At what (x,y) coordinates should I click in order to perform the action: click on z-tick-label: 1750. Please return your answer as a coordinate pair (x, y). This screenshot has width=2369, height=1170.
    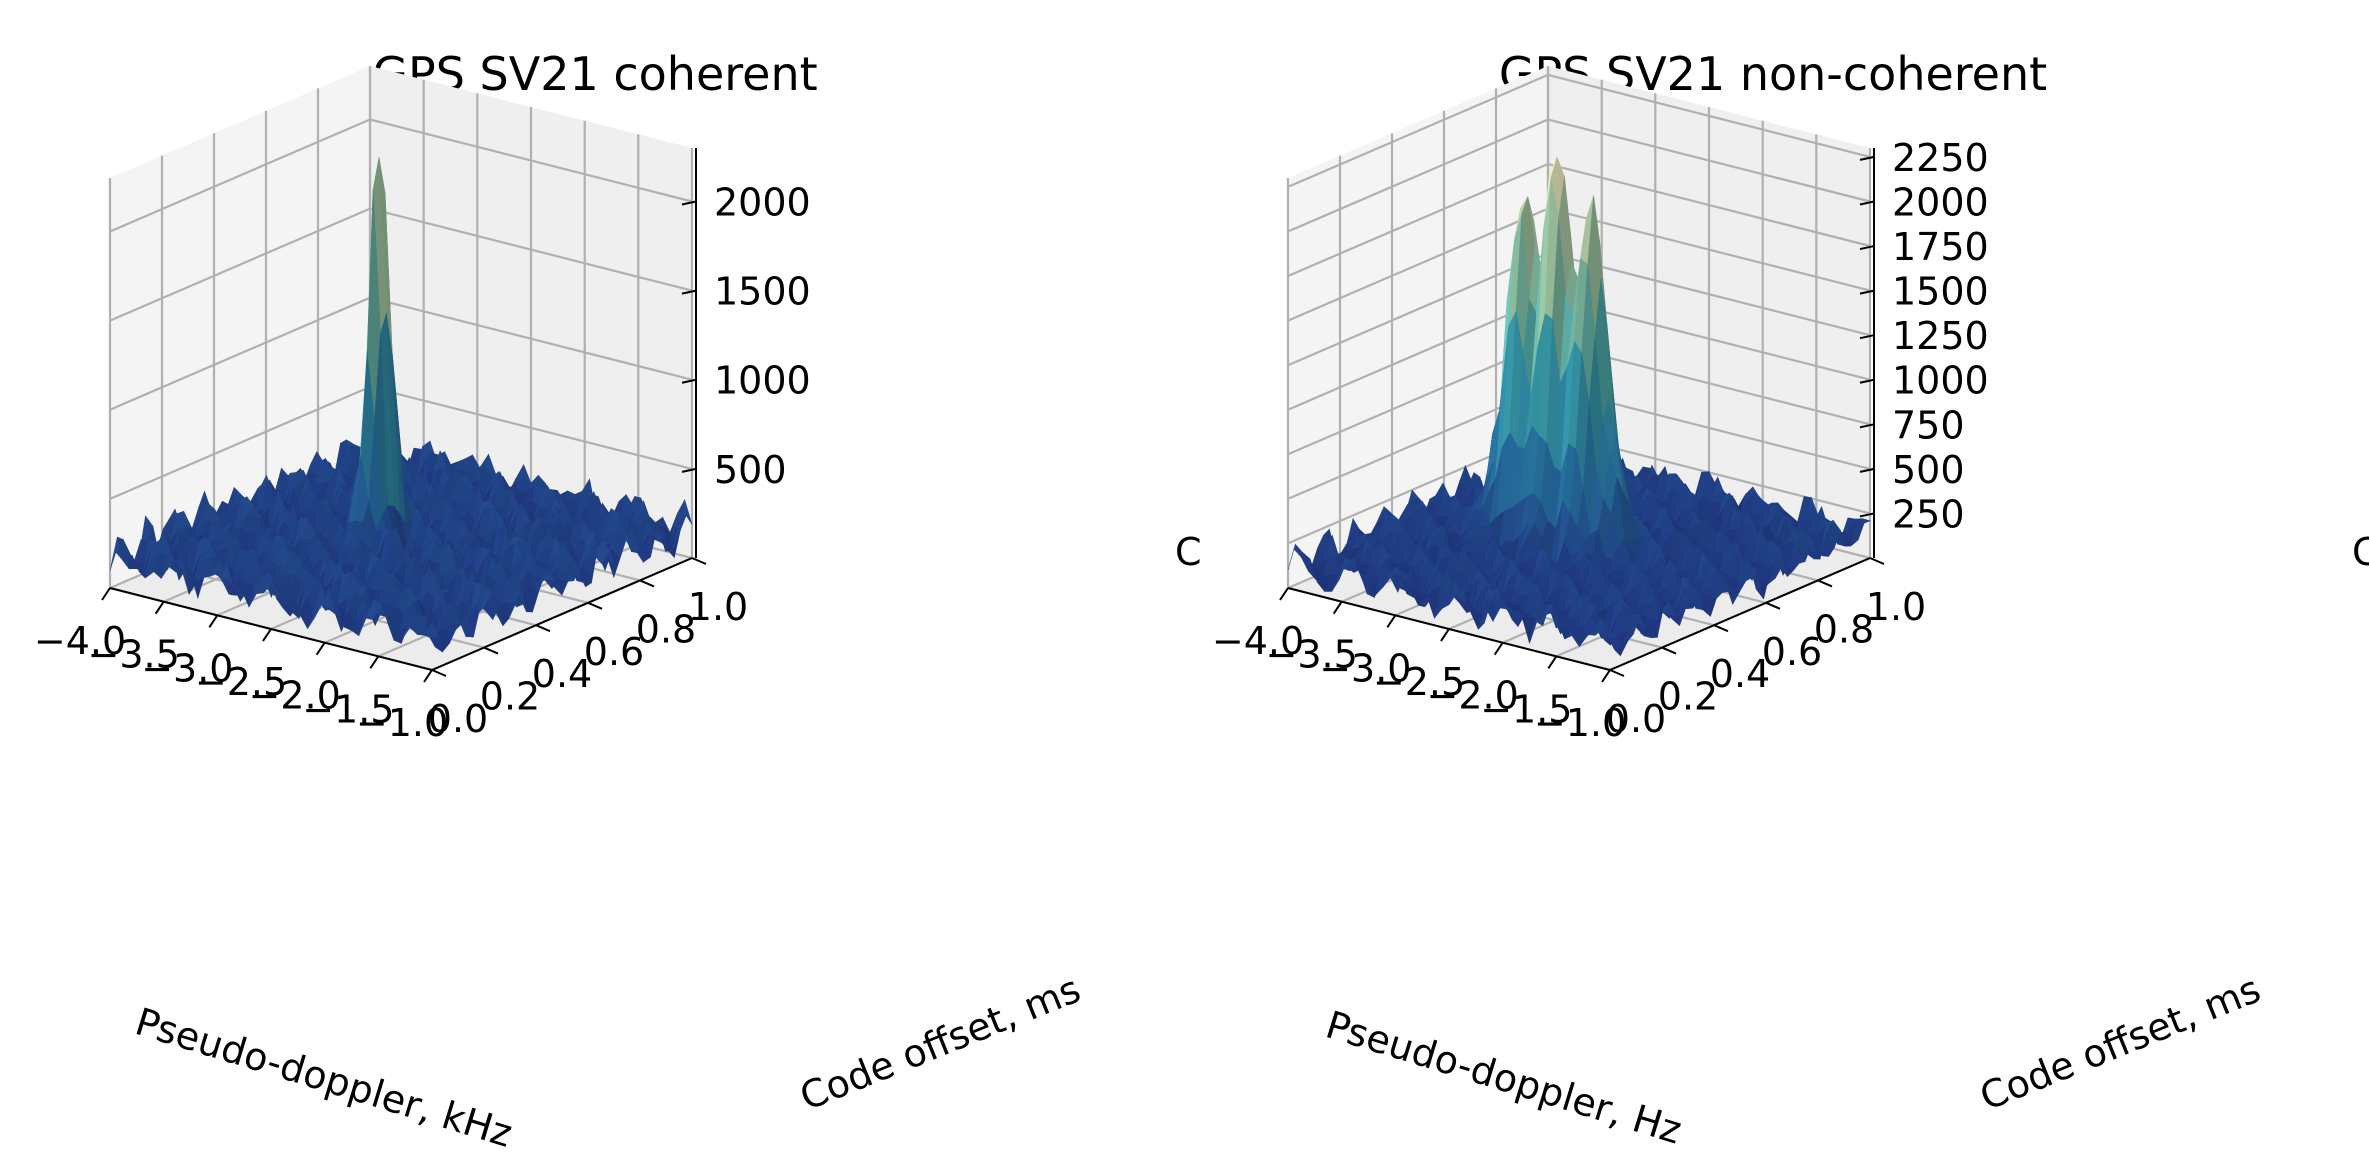
    Looking at the image, I should click on (1940, 247).